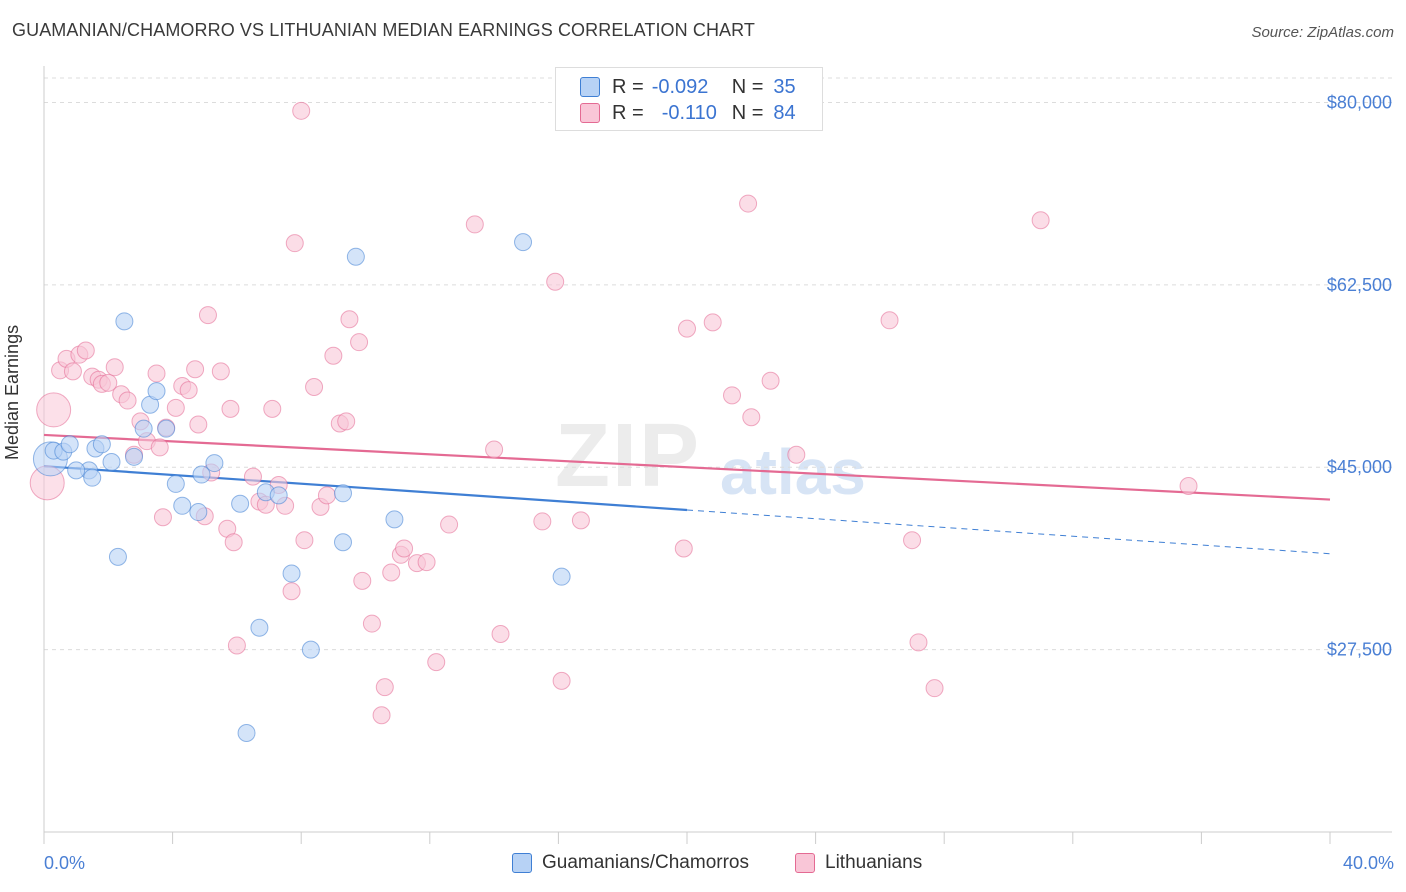  I want to click on y-tick-label: $45,000, so click(1359, 467).